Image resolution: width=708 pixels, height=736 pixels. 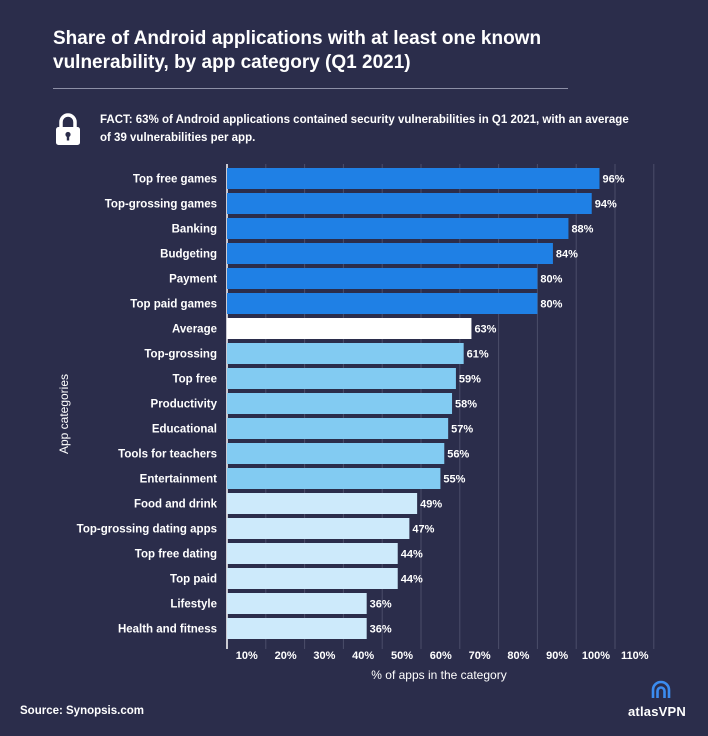 I want to click on category-label: Top-grossing, so click(x=180, y=355).